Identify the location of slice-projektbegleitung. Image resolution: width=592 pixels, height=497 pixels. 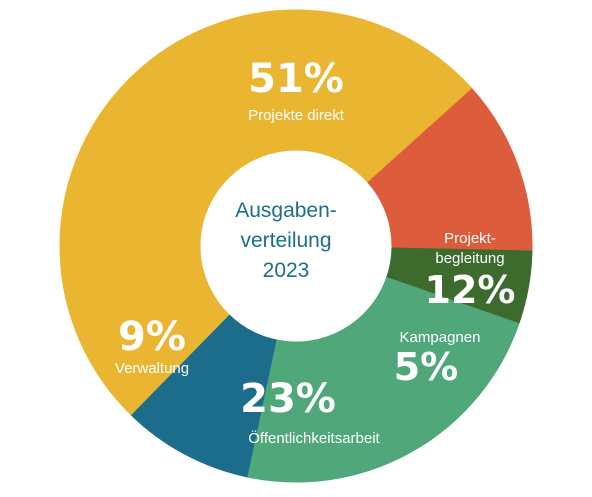
(449, 169).